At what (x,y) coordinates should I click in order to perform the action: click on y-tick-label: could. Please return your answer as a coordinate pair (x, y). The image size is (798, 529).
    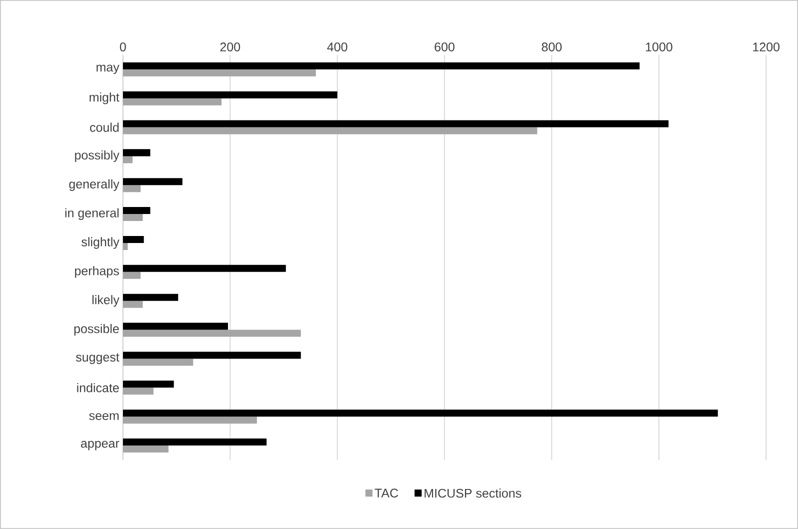
    Looking at the image, I should click on (104, 127).